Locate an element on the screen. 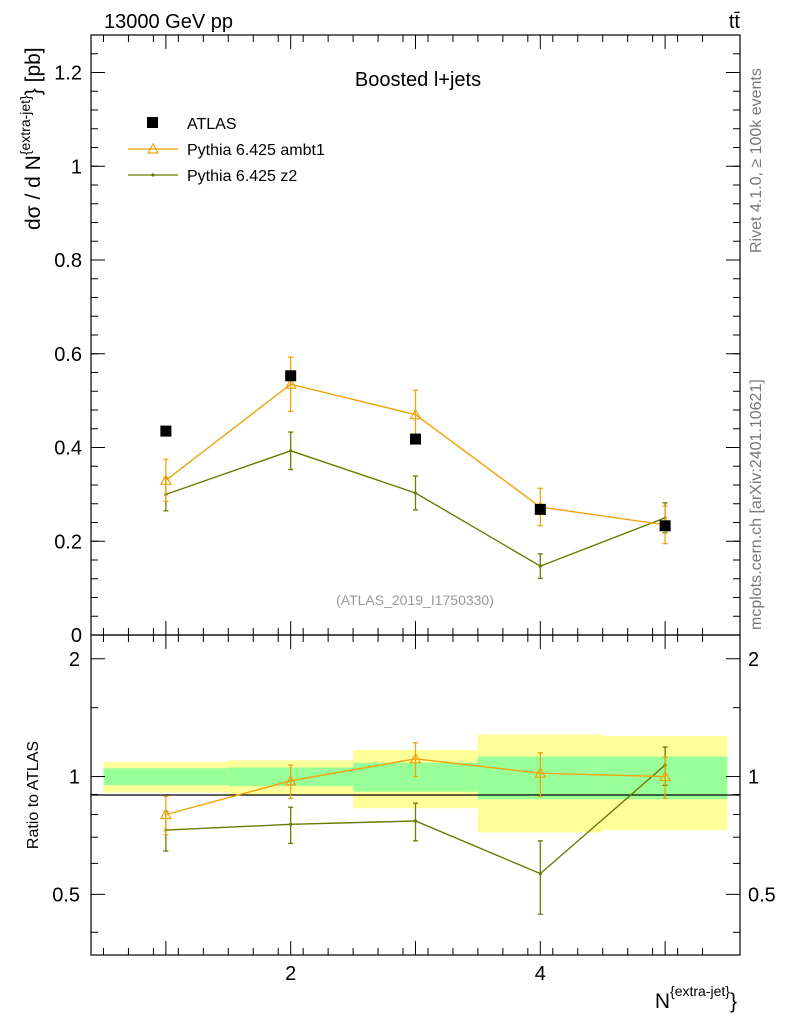 Image resolution: width=786 pixels, height=1024 pixels. ratio-band-inner is located at coordinates (166, 777).